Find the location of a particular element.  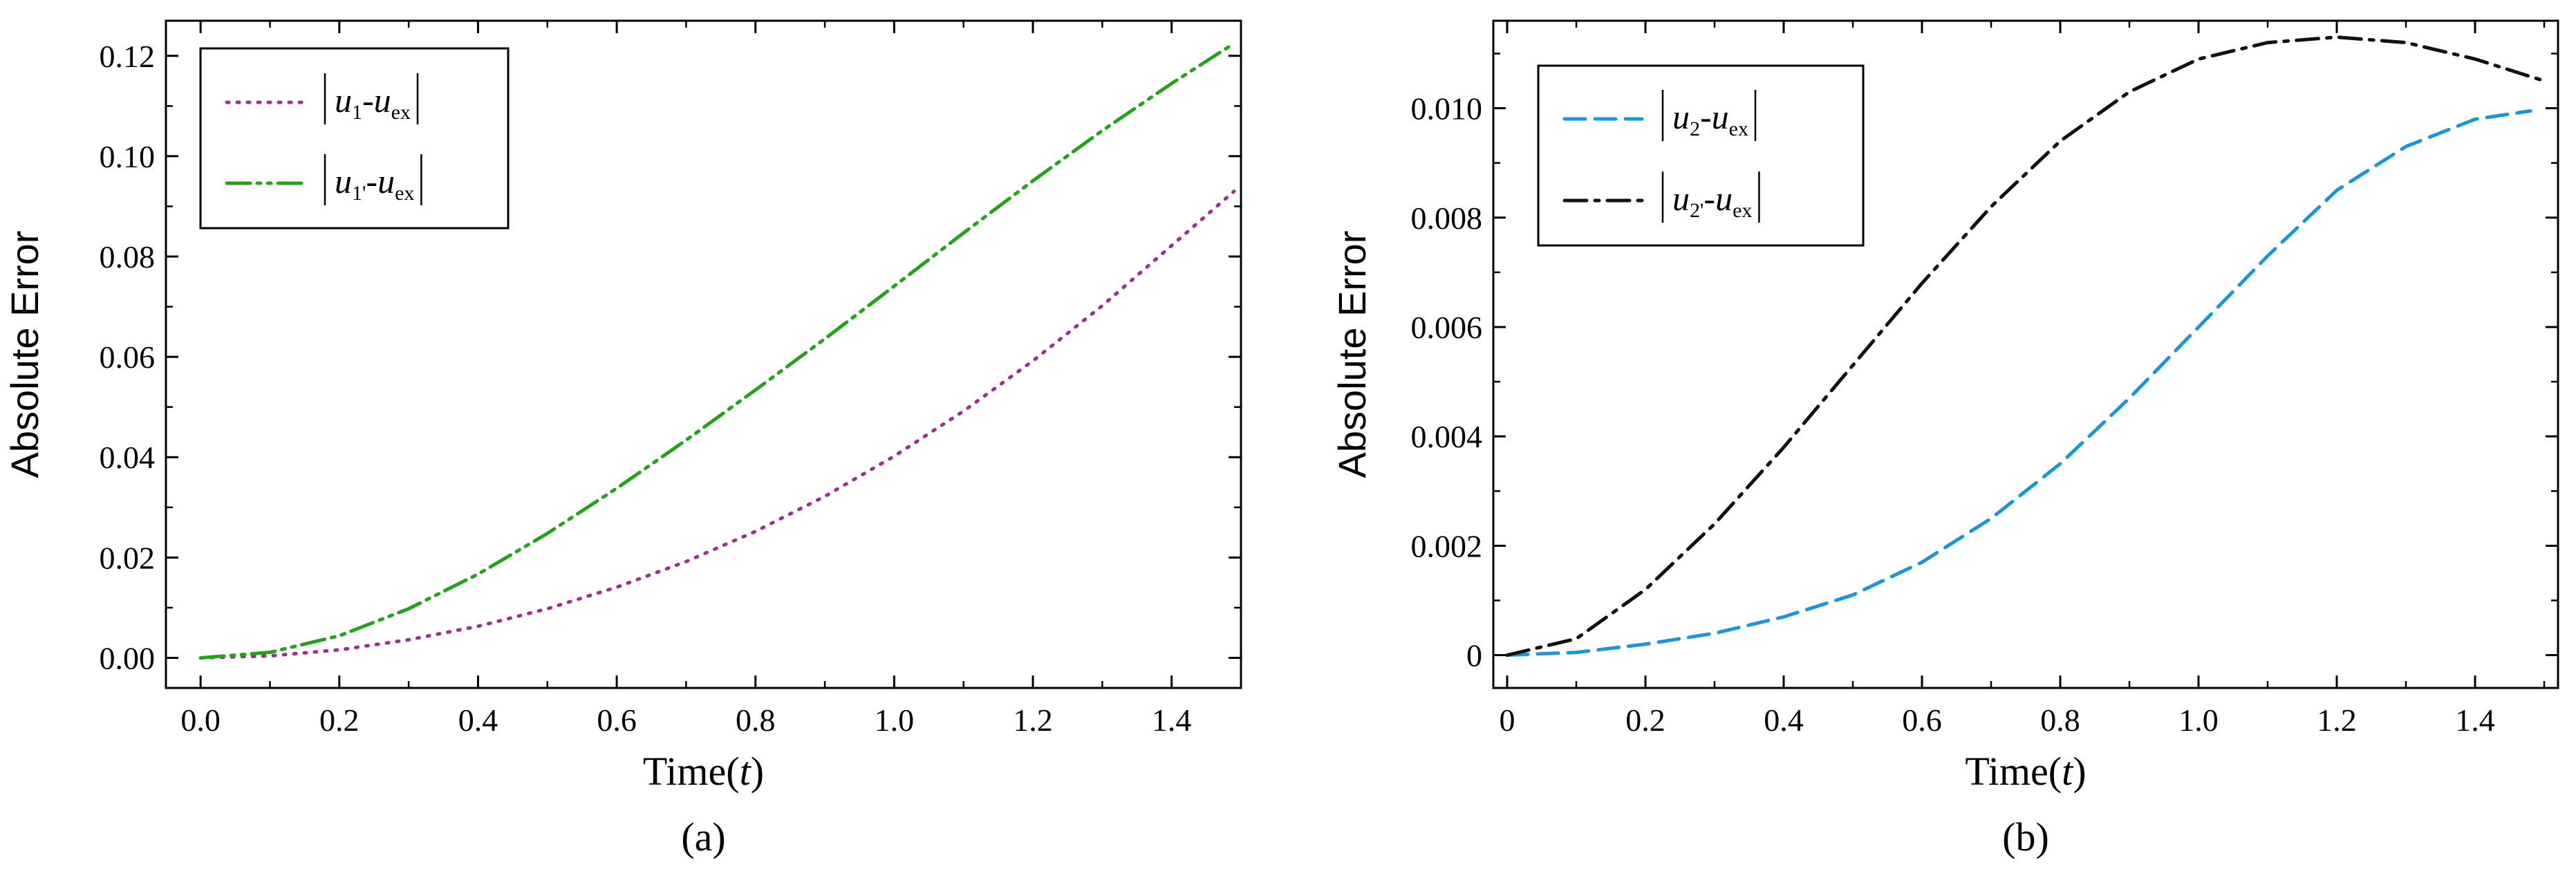

legend-label-2: u2'-uex is located at coordinates (1712, 200).